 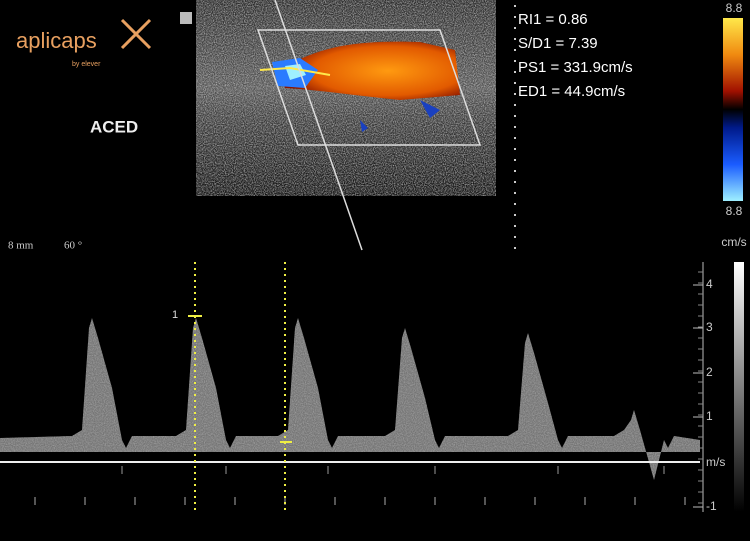 I want to click on measurement: S/D1 = 7.39, so click(x=558, y=43).